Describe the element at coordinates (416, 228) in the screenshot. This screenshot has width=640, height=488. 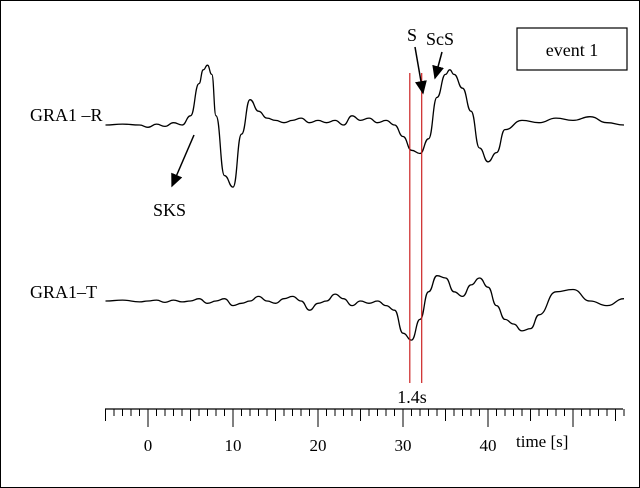
I see `phase-markers` at that location.